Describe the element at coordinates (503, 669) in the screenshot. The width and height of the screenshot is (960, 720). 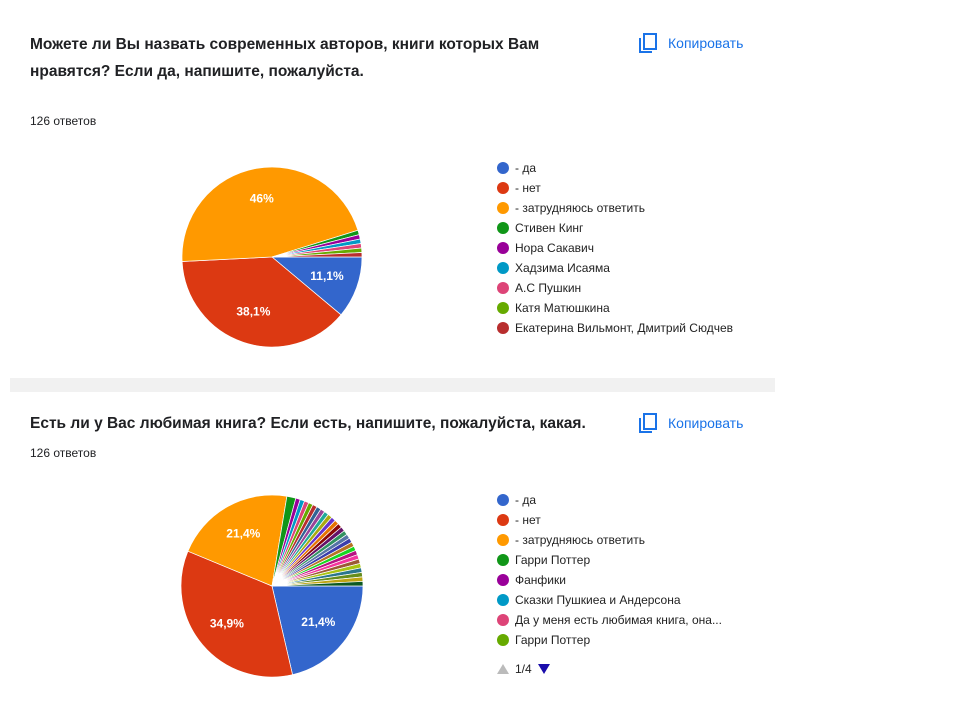
I see `prev-page` at that location.